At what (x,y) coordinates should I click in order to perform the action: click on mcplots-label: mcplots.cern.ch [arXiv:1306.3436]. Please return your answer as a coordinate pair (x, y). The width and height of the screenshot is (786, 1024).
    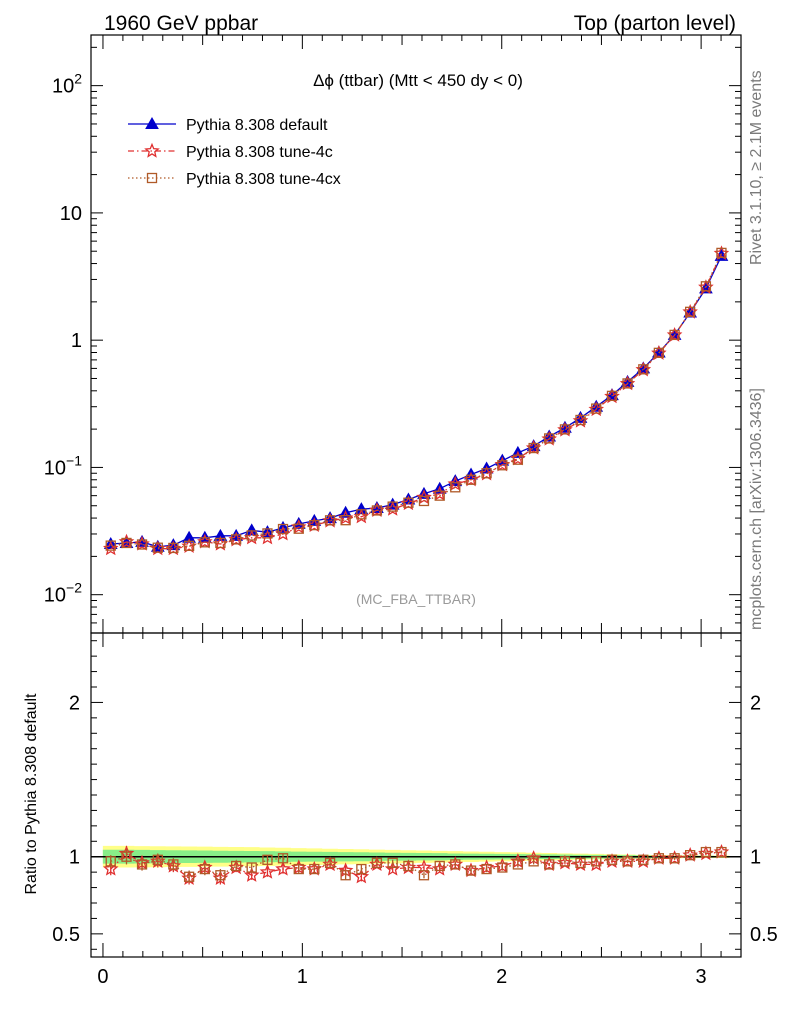
    Looking at the image, I should click on (756, 509).